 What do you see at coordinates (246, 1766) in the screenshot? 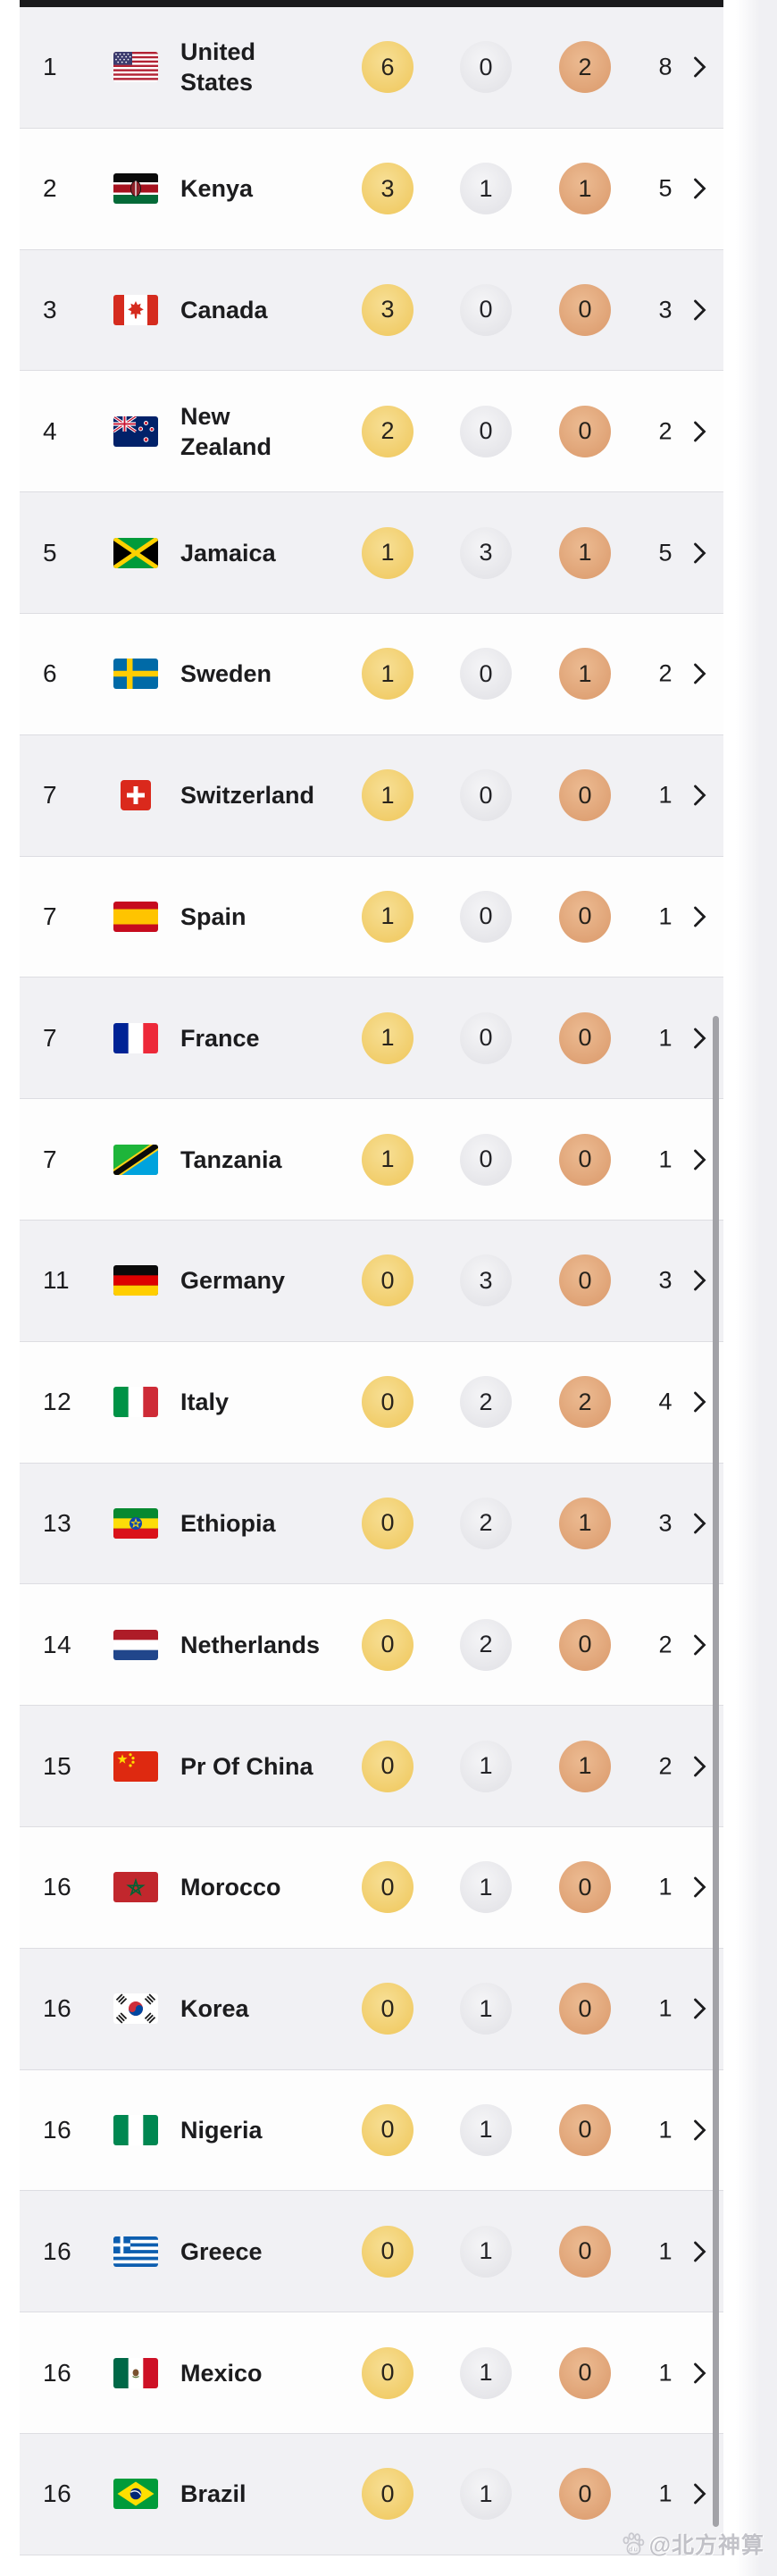
I see `country-name: Pr Of China` at bounding box center [246, 1766].